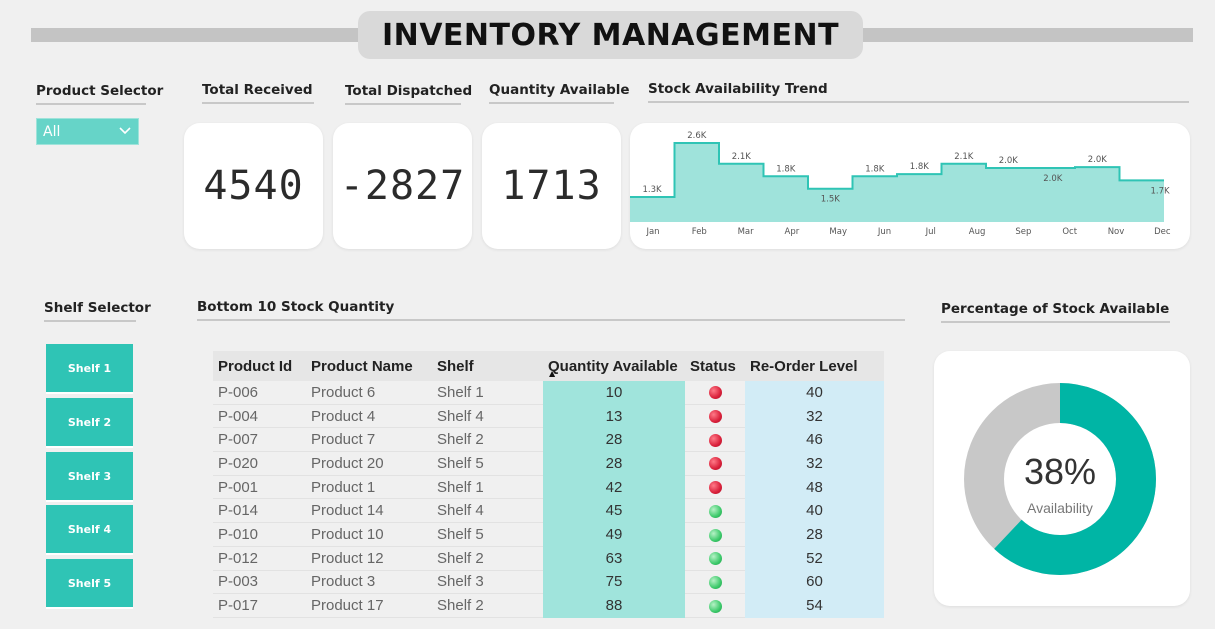 This screenshot has width=1215, height=629. I want to click on header-product-id: Product Id, so click(259, 366).